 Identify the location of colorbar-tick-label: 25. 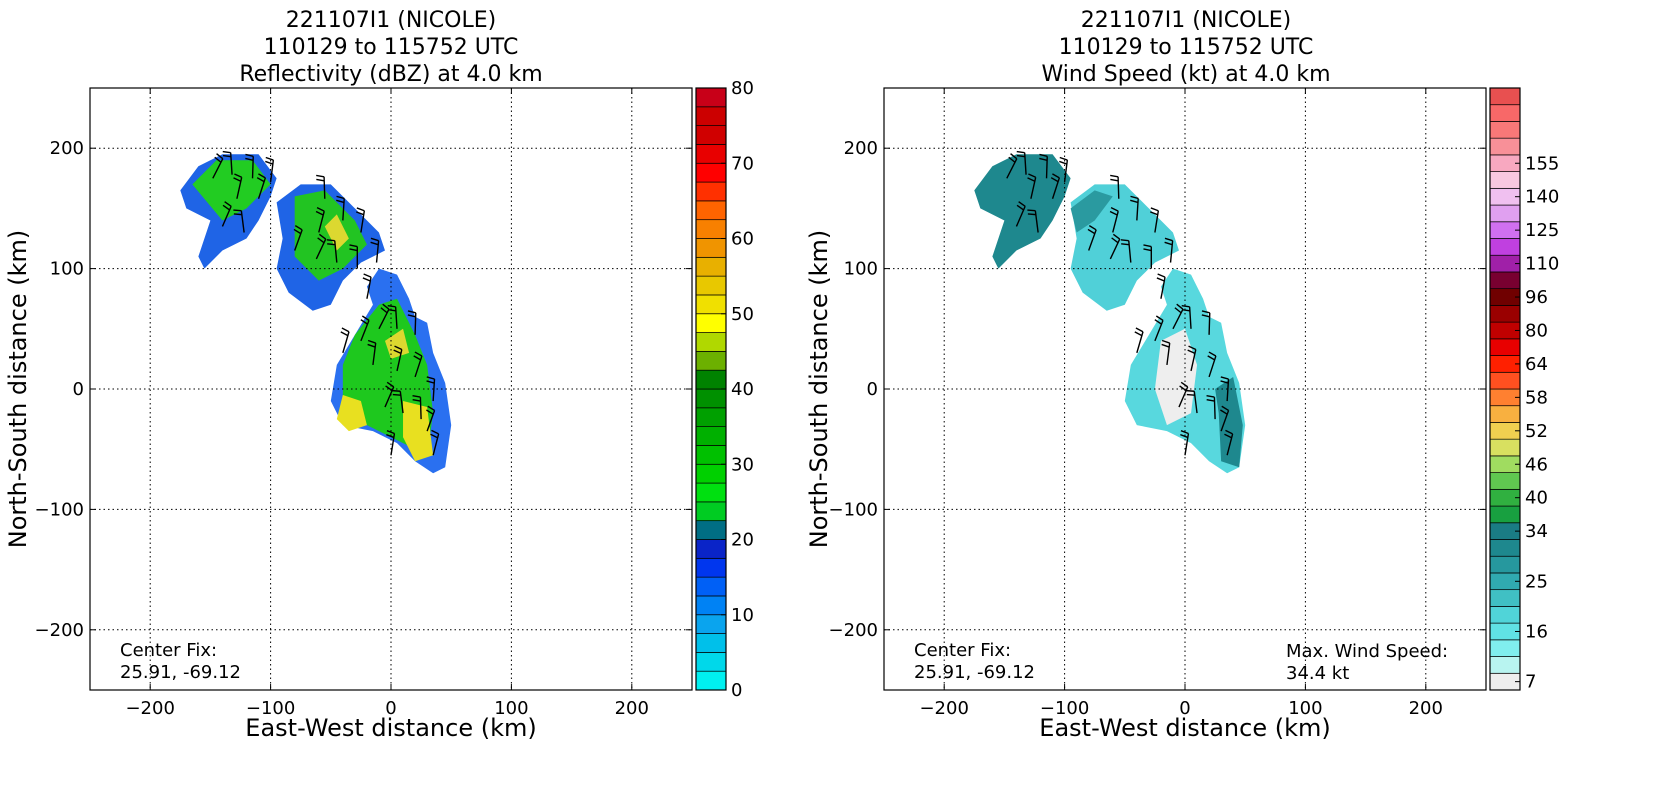
(1536, 581).